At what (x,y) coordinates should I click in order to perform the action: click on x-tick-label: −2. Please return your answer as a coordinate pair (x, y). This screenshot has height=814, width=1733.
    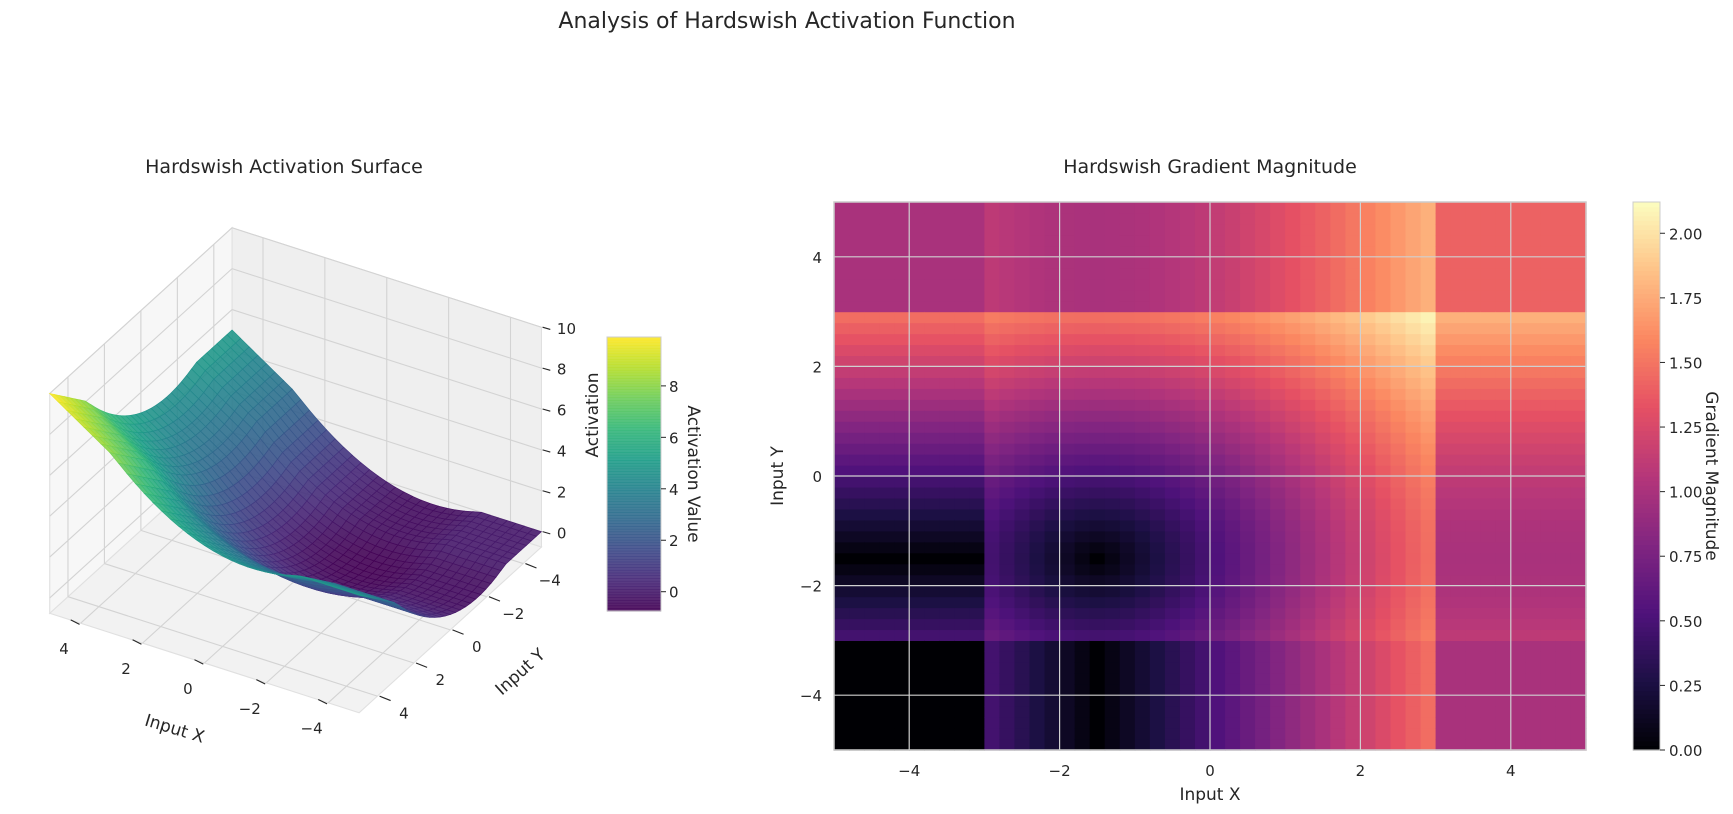
    Looking at the image, I should click on (1060, 771).